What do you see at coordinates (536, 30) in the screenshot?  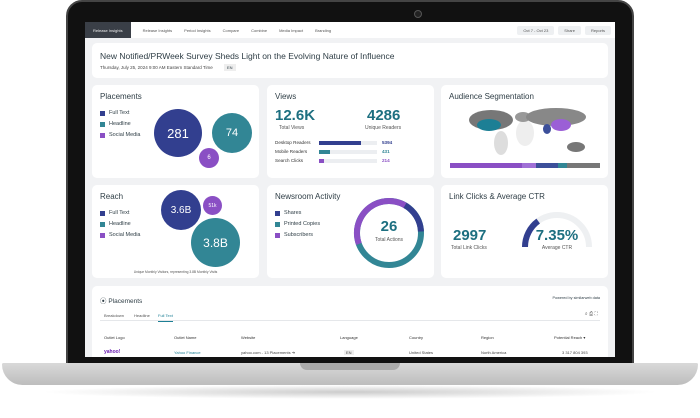 I see `date-range-button: Oct 7 - Oct 23` at bounding box center [536, 30].